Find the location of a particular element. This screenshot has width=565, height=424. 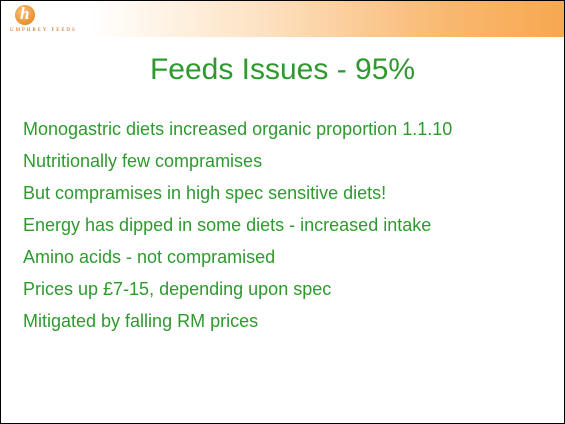

bullet: Prices up £7-15, depending upon spec is located at coordinates (177, 289).